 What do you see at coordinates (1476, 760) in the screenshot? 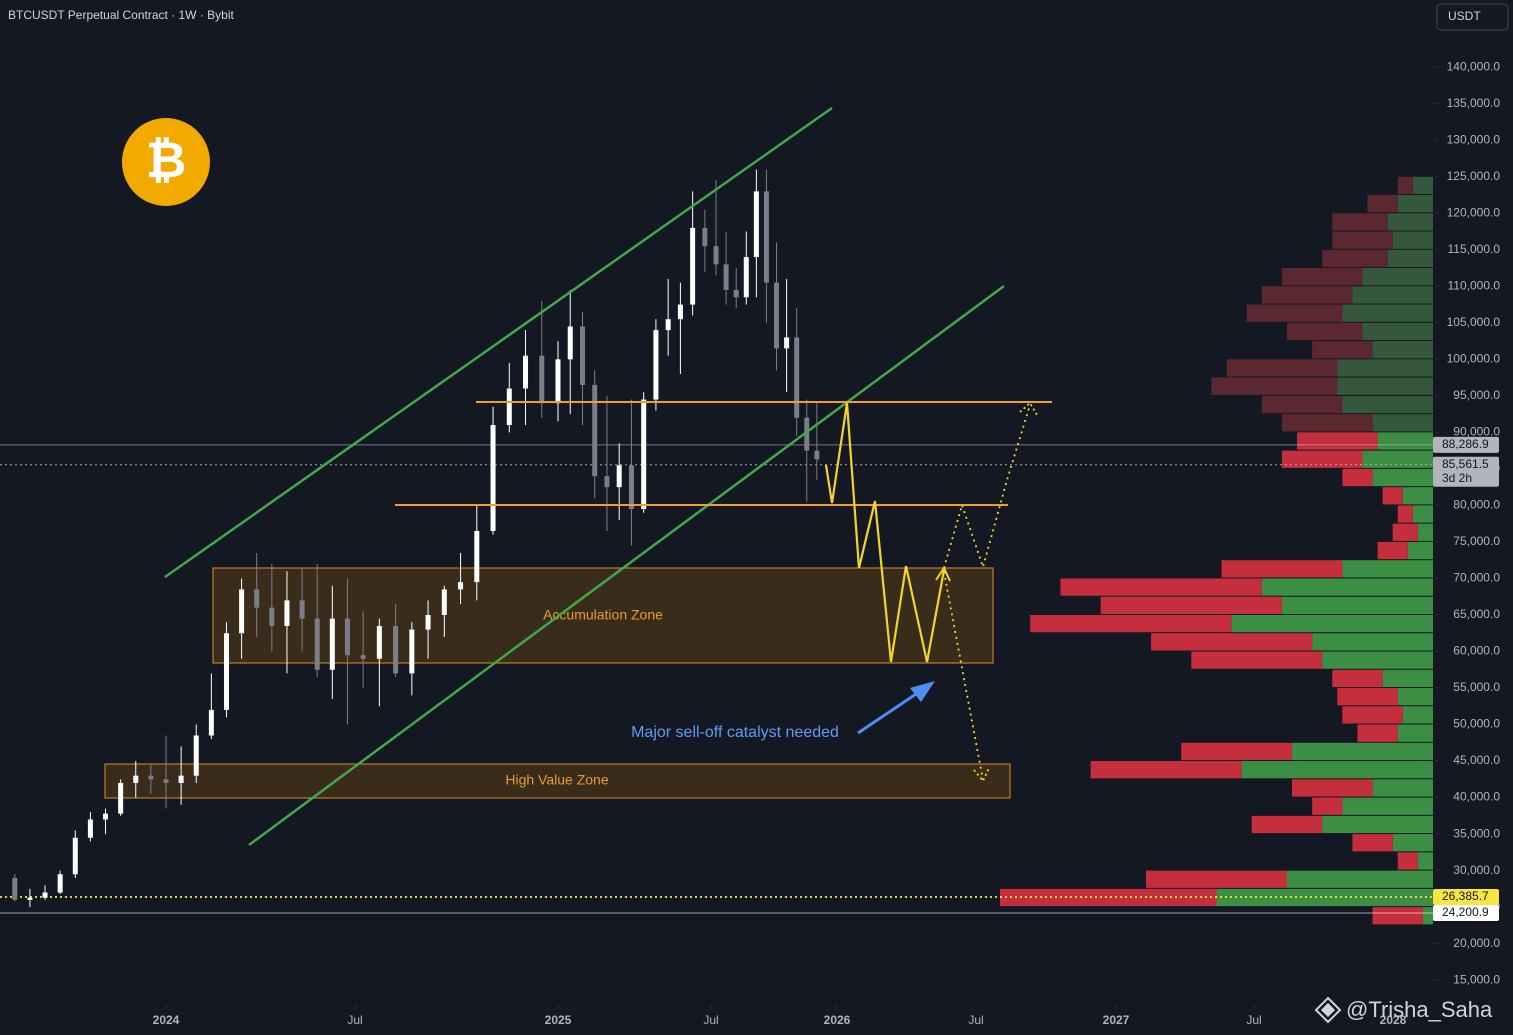
I see `y-tick-label: 45,000.0` at bounding box center [1476, 760].